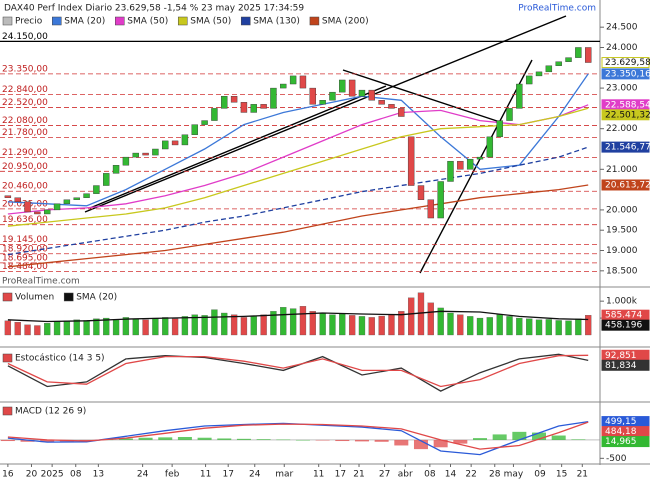  Describe the element at coordinates (622, 251) in the screenshot. I see `y-tick-label: 19.000` at that location.